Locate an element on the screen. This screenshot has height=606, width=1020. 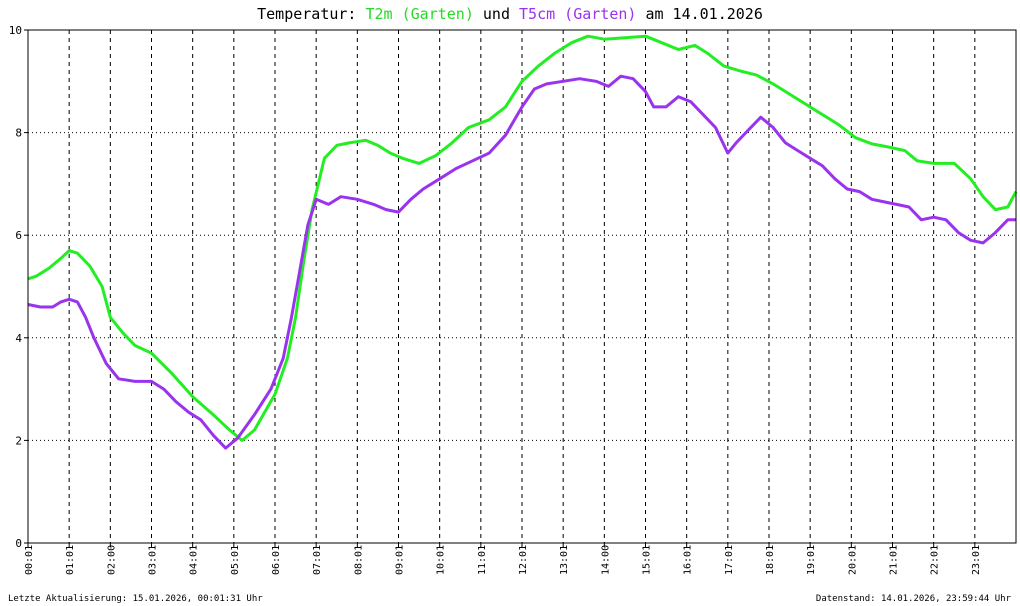
x-tick-label: 02:00 is located at coordinates (111, 560).